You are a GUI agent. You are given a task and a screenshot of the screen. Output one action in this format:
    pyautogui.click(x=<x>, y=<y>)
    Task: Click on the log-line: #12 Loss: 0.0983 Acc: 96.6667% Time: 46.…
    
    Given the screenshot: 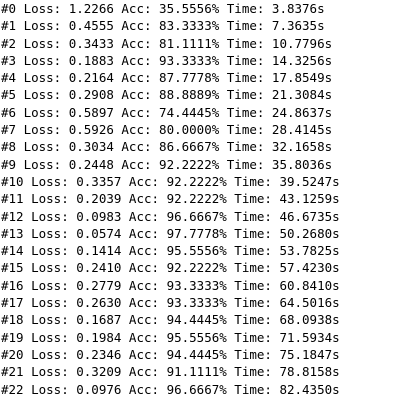 What is the action you would take?
    pyautogui.click(x=200, y=216)
    